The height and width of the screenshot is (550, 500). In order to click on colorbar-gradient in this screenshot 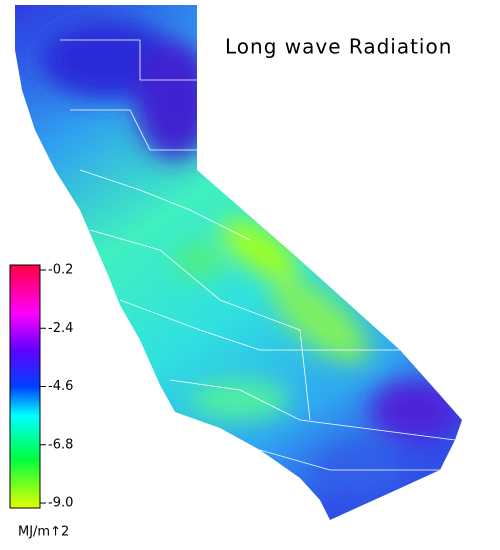, I will do `click(25, 386)`.